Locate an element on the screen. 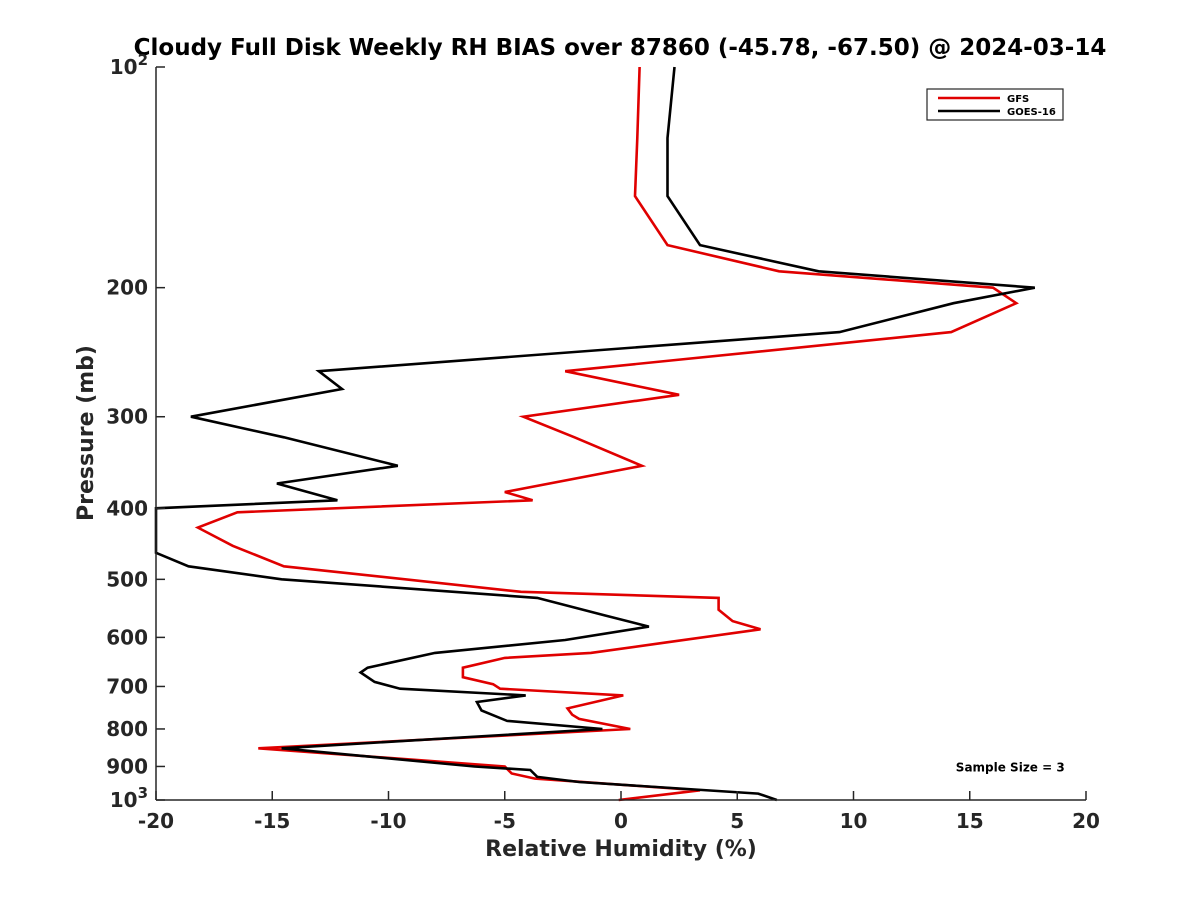 The image size is (1200, 900). legend-label-gfs: GFS is located at coordinates (1018, 99).